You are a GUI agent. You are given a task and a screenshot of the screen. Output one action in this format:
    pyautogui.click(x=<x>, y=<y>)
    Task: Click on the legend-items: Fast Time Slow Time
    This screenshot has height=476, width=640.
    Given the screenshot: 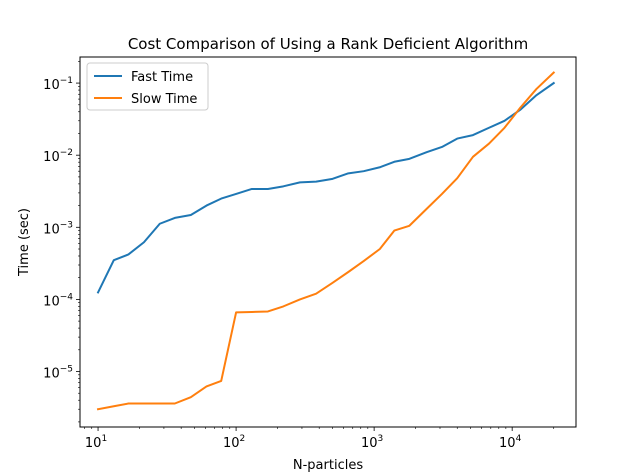 What is the action you would take?
    pyautogui.click(x=145, y=88)
    